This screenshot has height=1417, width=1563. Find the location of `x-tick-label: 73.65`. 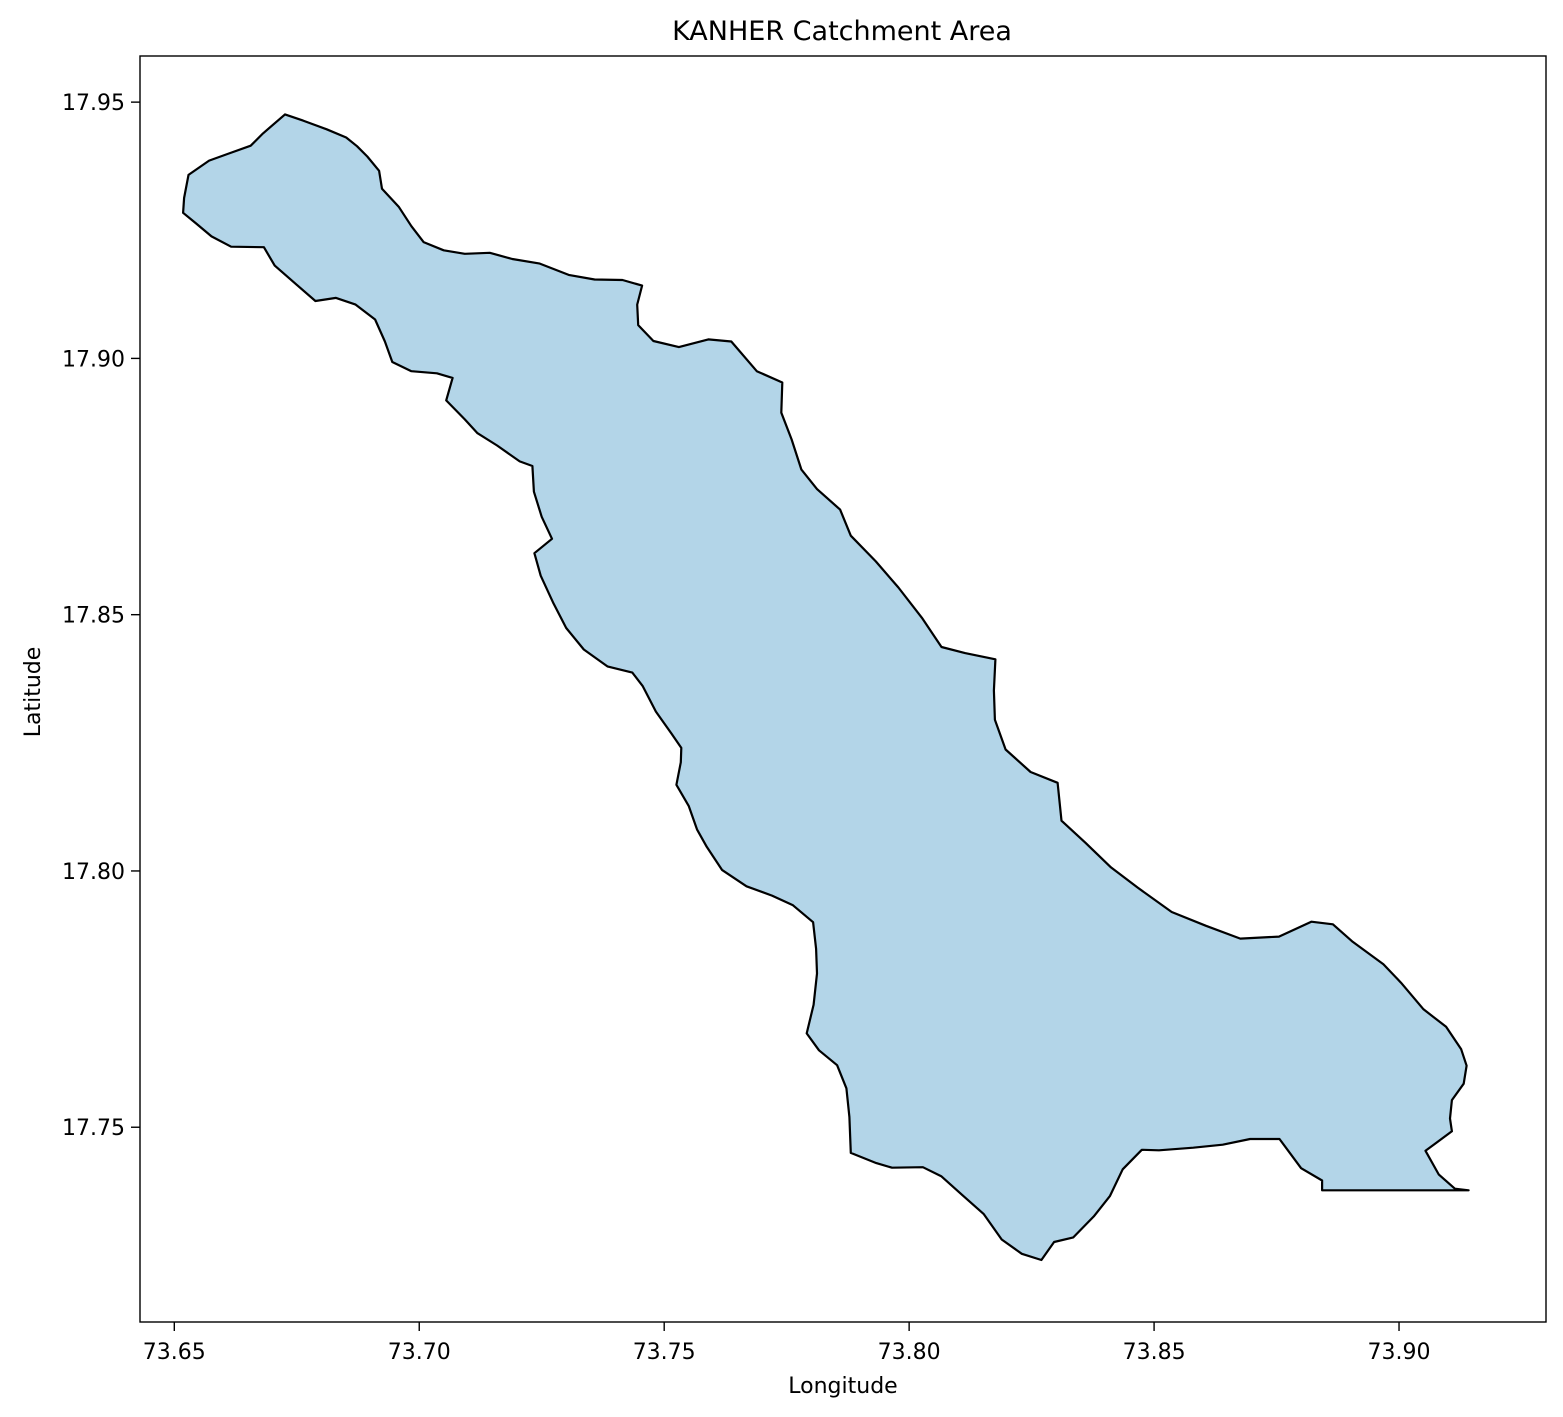

x-tick-label: 73.65 is located at coordinates (174, 1352).